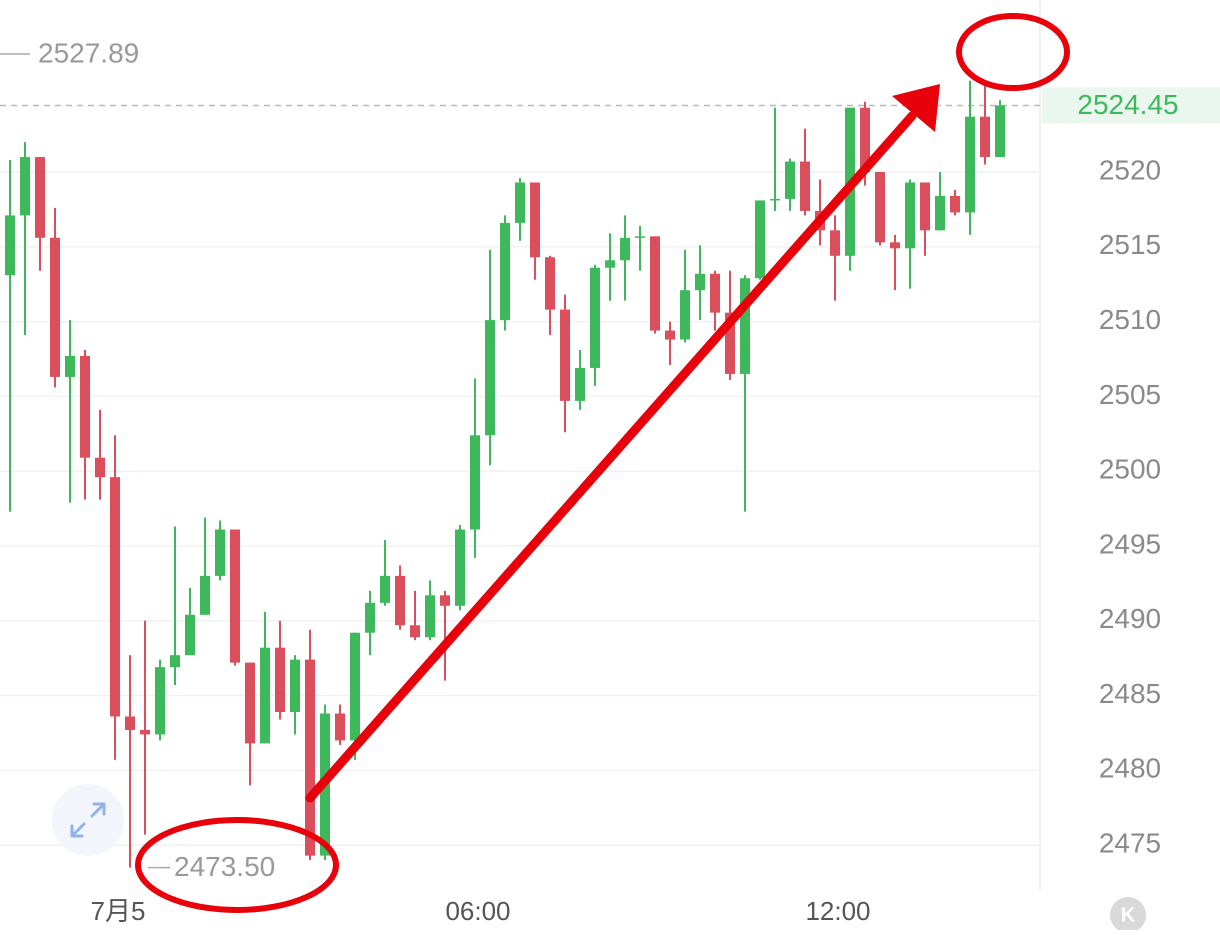  I want to click on last-price-bg, so click(1131, 105).